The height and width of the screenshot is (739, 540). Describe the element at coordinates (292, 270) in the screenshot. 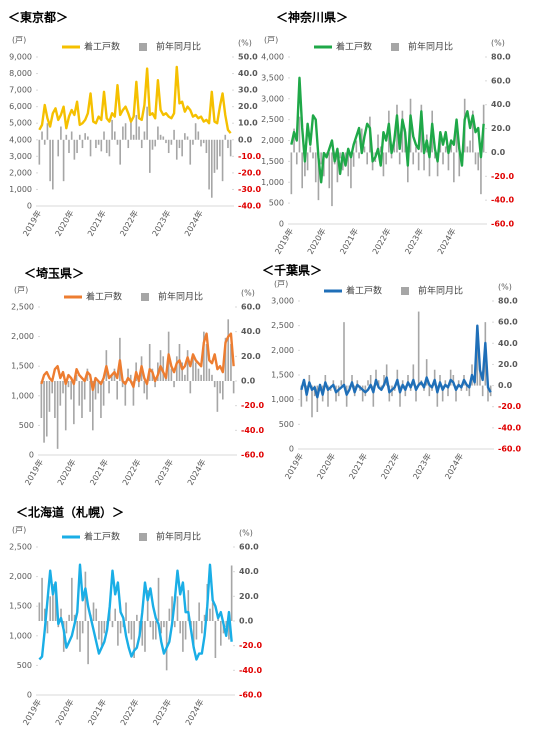

I see `chart-title: ＜千葉県＞` at that location.